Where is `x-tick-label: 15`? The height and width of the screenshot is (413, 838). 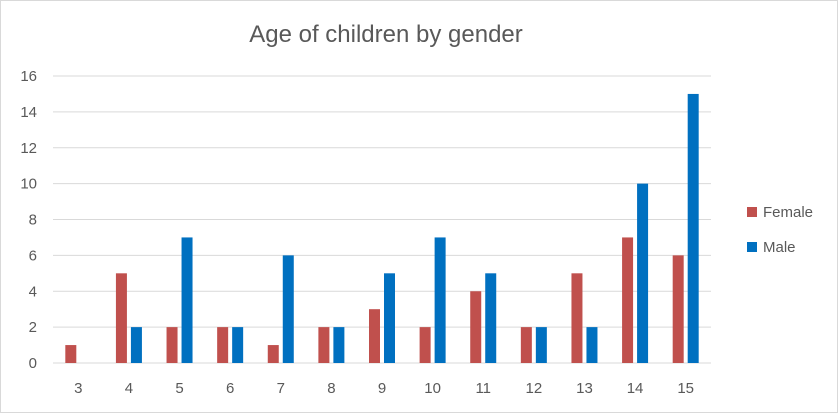
x-tick-label: 15 is located at coordinates (685, 388).